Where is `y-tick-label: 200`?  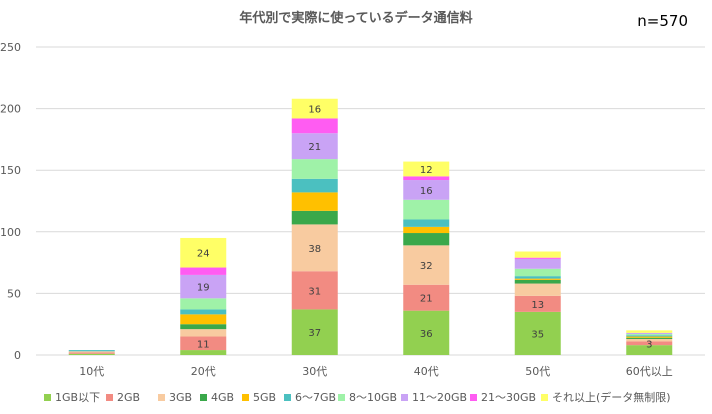 y-tick-label: 200 is located at coordinates (10, 109).